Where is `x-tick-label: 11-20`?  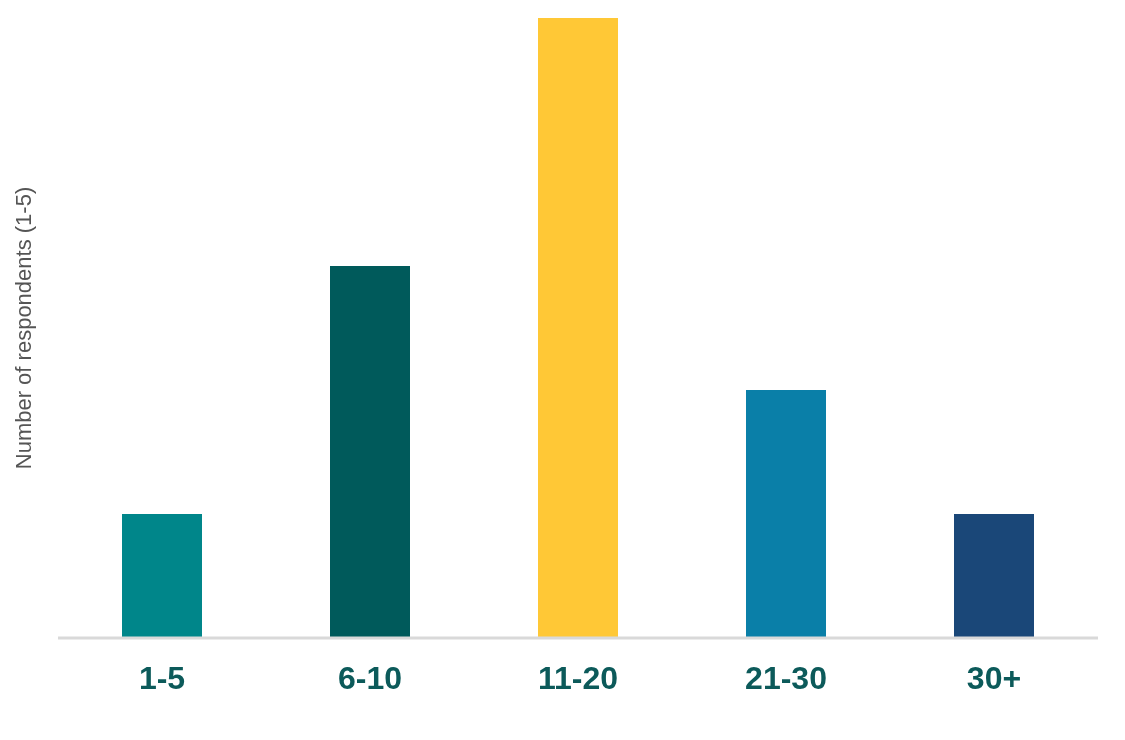 x-tick-label: 11-20 is located at coordinates (578, 677).